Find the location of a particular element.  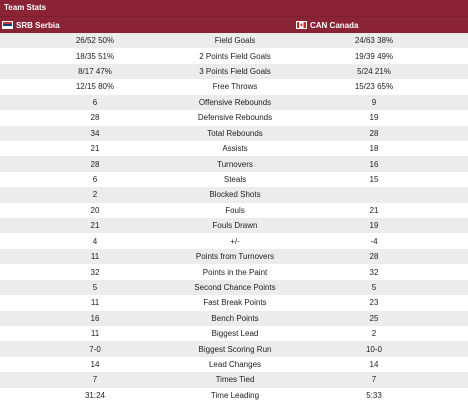

stat-row: 11 Biggest Lead 2 is located at coordinates (234, 334).